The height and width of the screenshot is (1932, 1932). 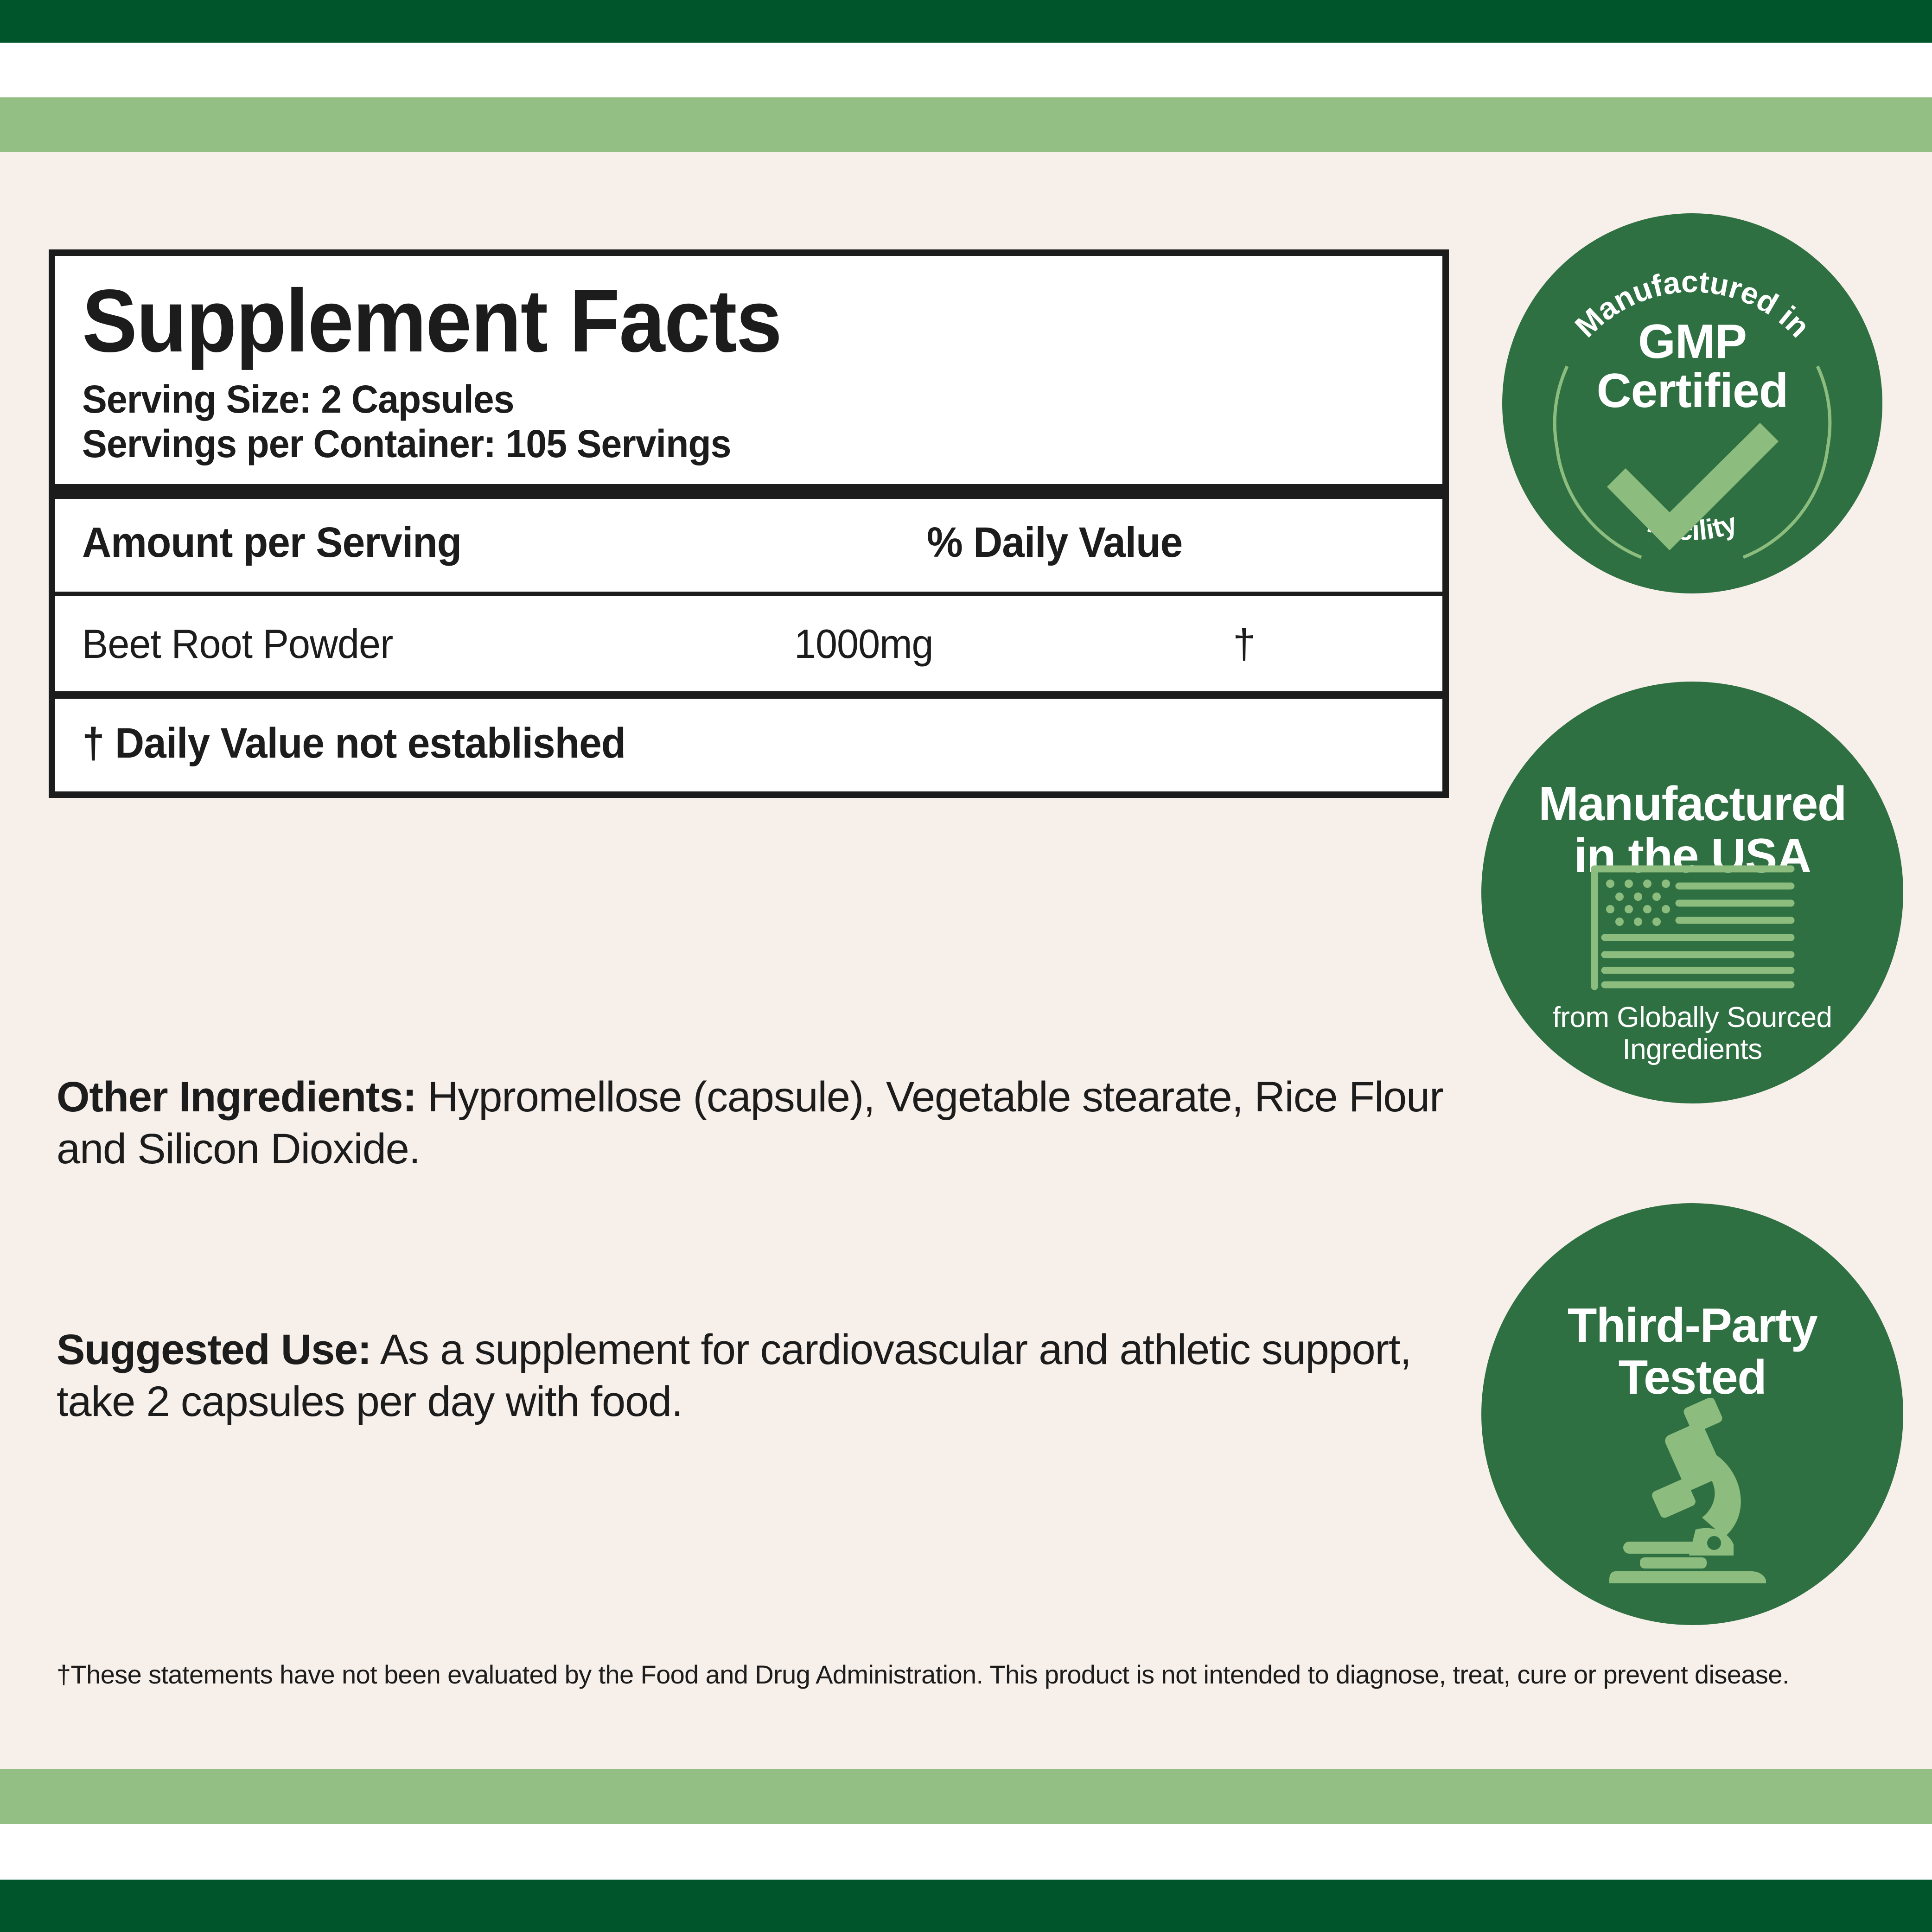 I want to click on gmp-center-label: GMP Certified, so click(x=1692, y=366).